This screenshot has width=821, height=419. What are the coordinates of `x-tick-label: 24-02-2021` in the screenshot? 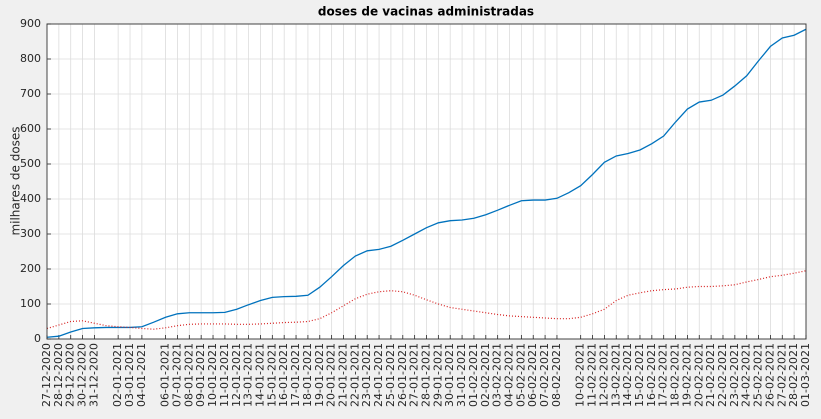 It's located at (746, 375).